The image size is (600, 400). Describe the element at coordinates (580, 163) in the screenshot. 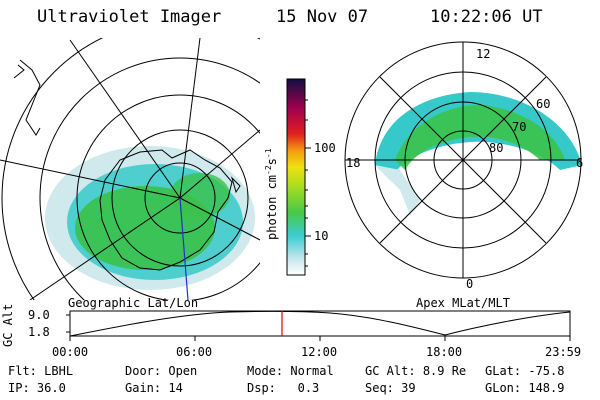

I see `mlt-label-6: 6` at that location.